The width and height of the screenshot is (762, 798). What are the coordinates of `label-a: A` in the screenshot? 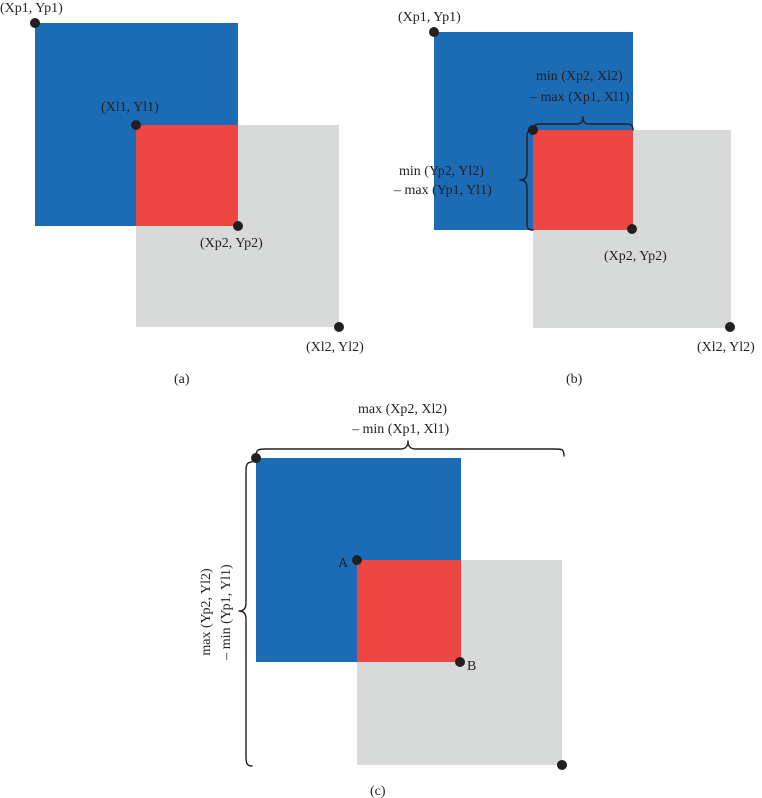 It's located at (343, 563).